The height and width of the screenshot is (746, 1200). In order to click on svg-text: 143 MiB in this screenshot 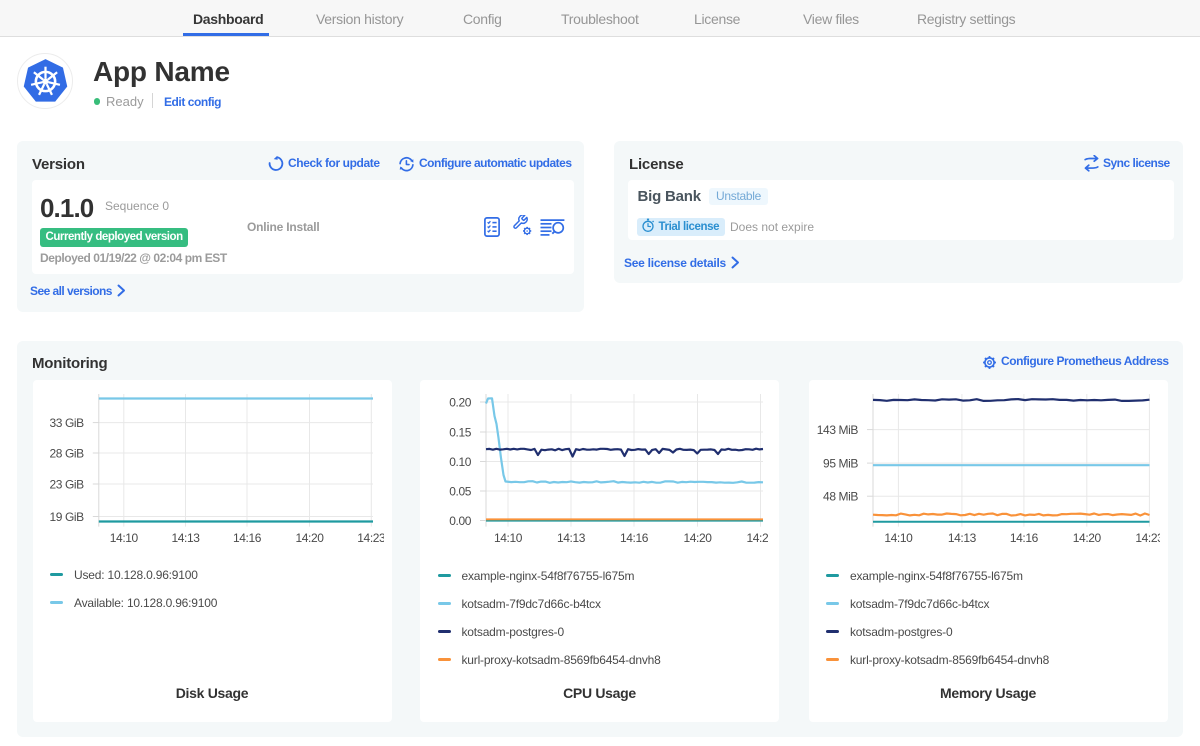, I will do `click(837, 430)`.